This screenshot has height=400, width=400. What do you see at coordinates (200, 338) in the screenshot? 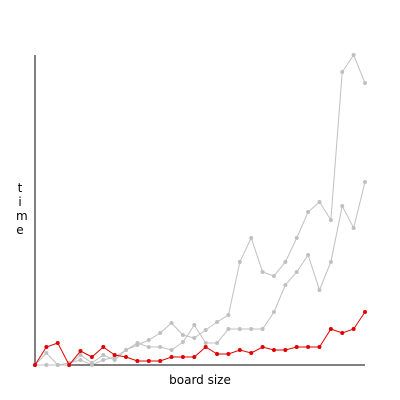
I see `series-line` at bounding box center [200, 338].